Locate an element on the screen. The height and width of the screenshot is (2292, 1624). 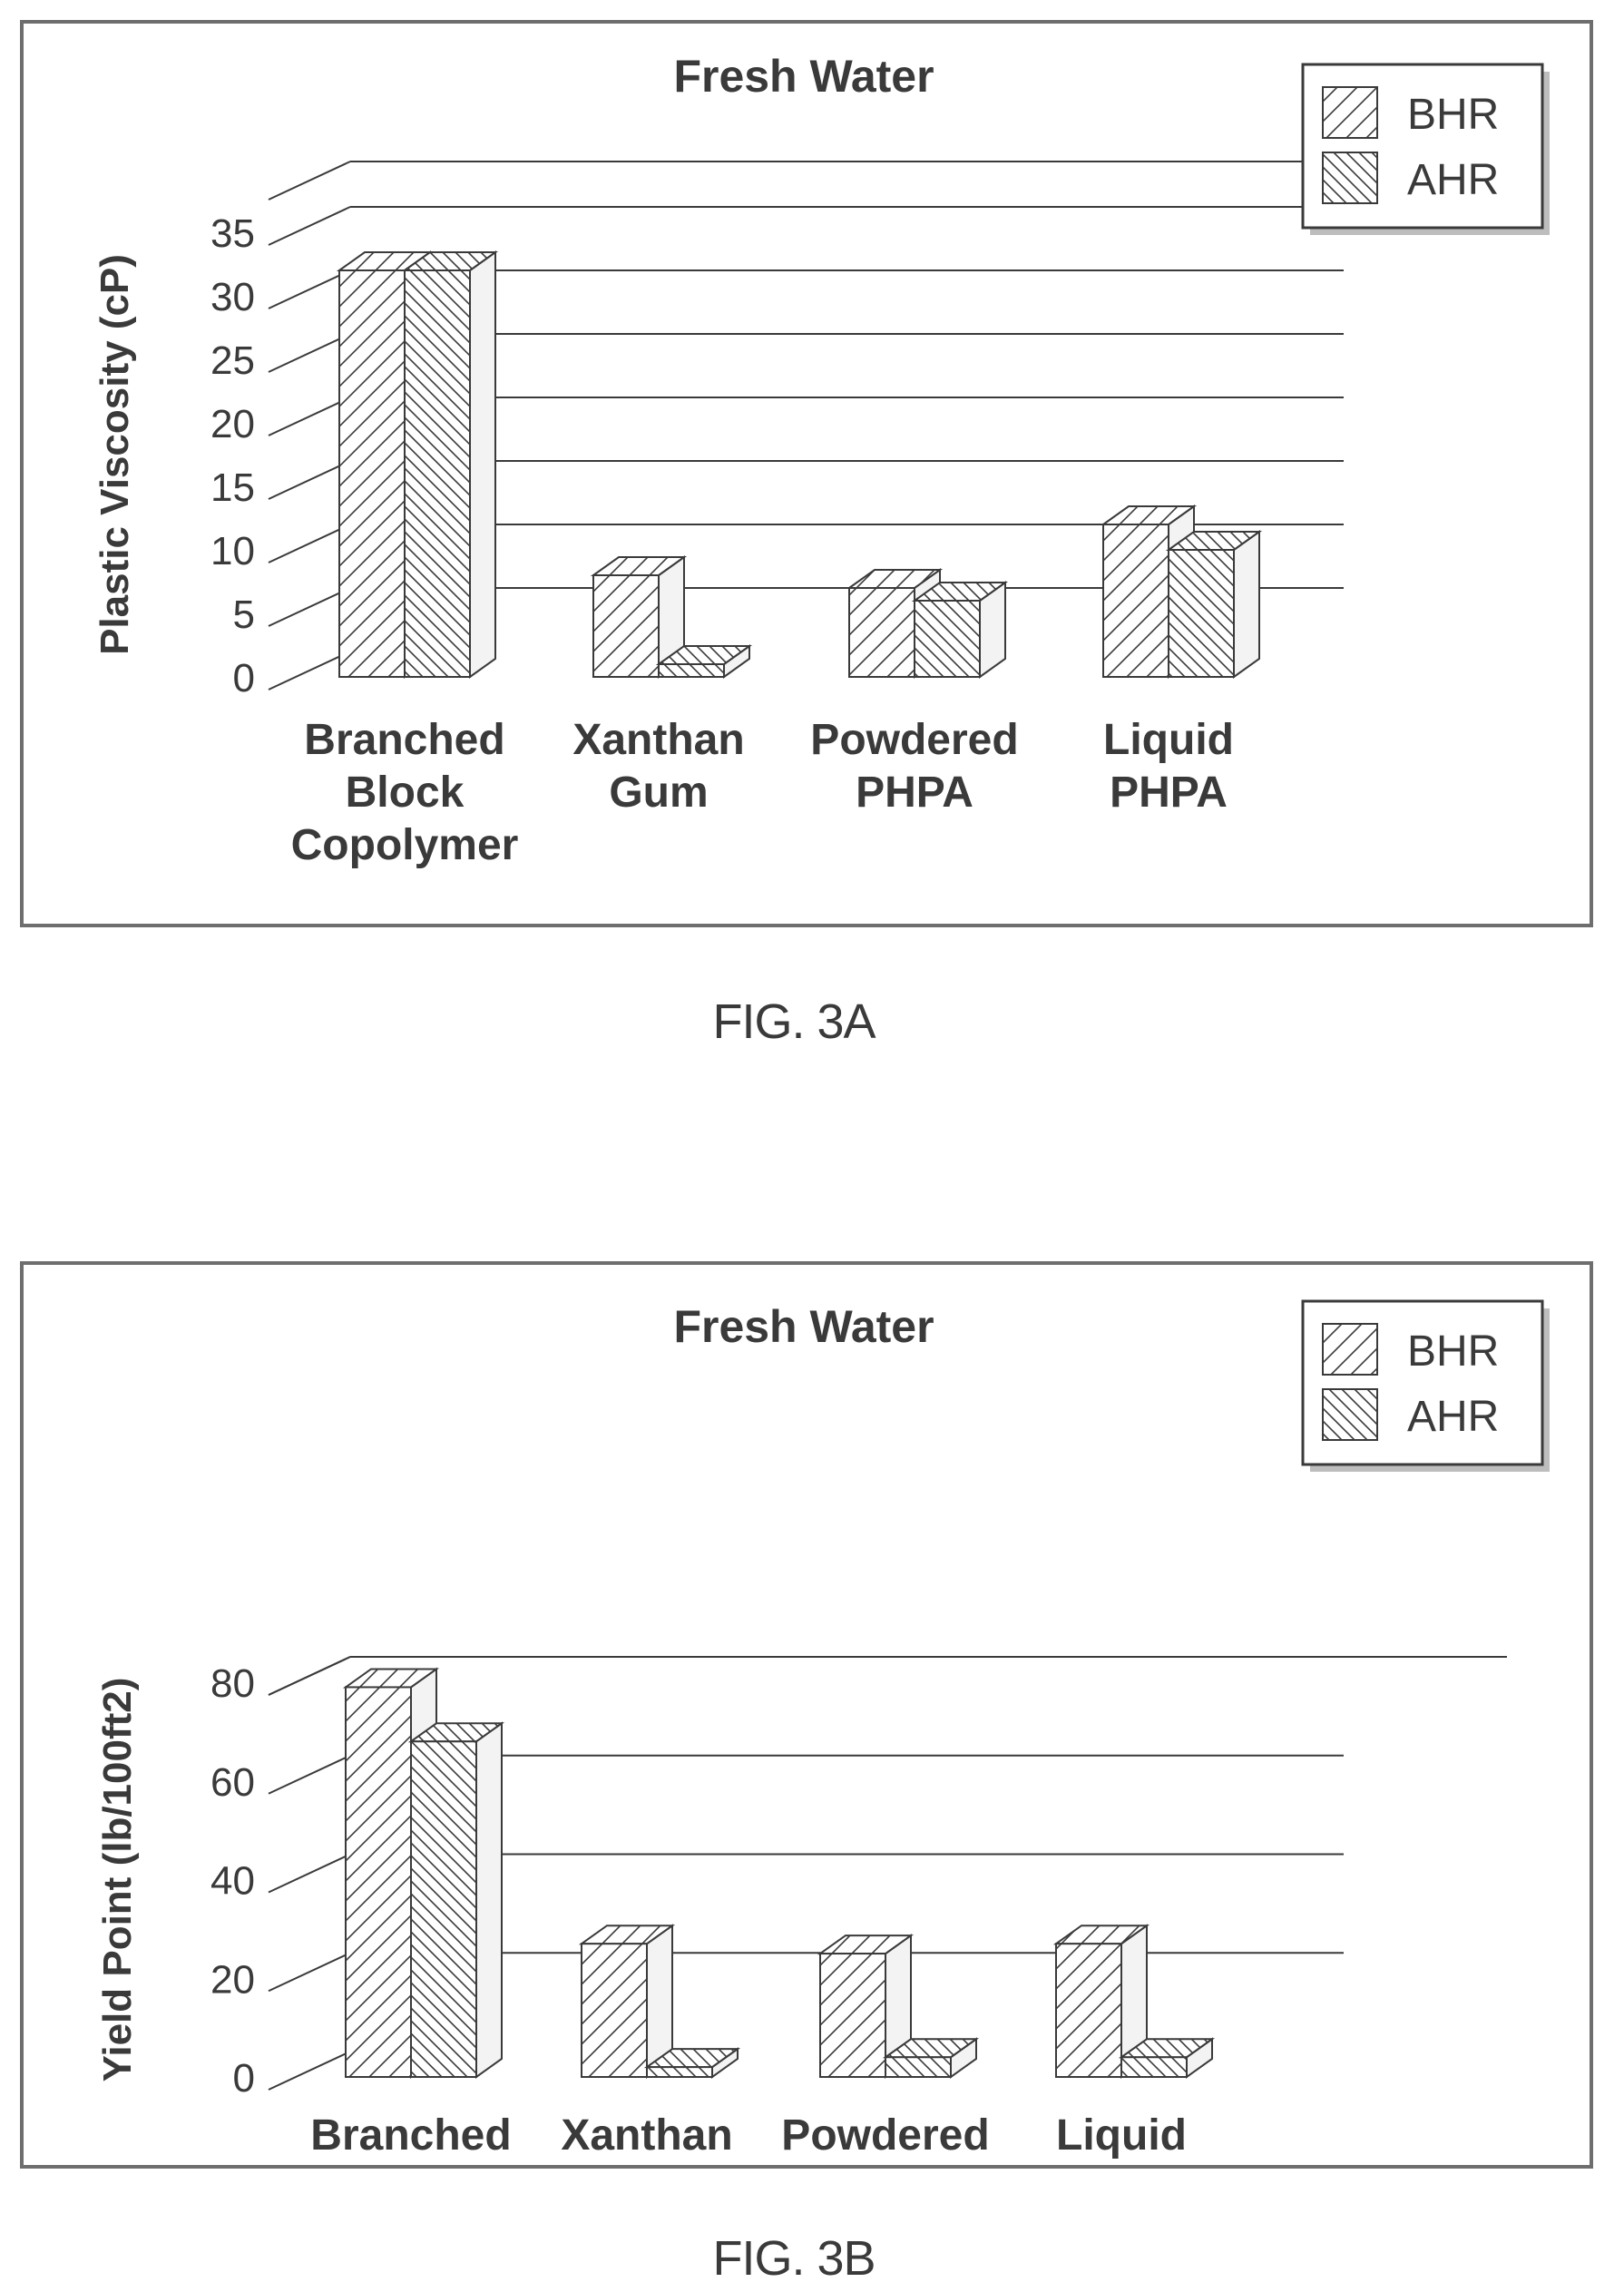
y-tick-label: 5 is located at coordinates (244, 615).